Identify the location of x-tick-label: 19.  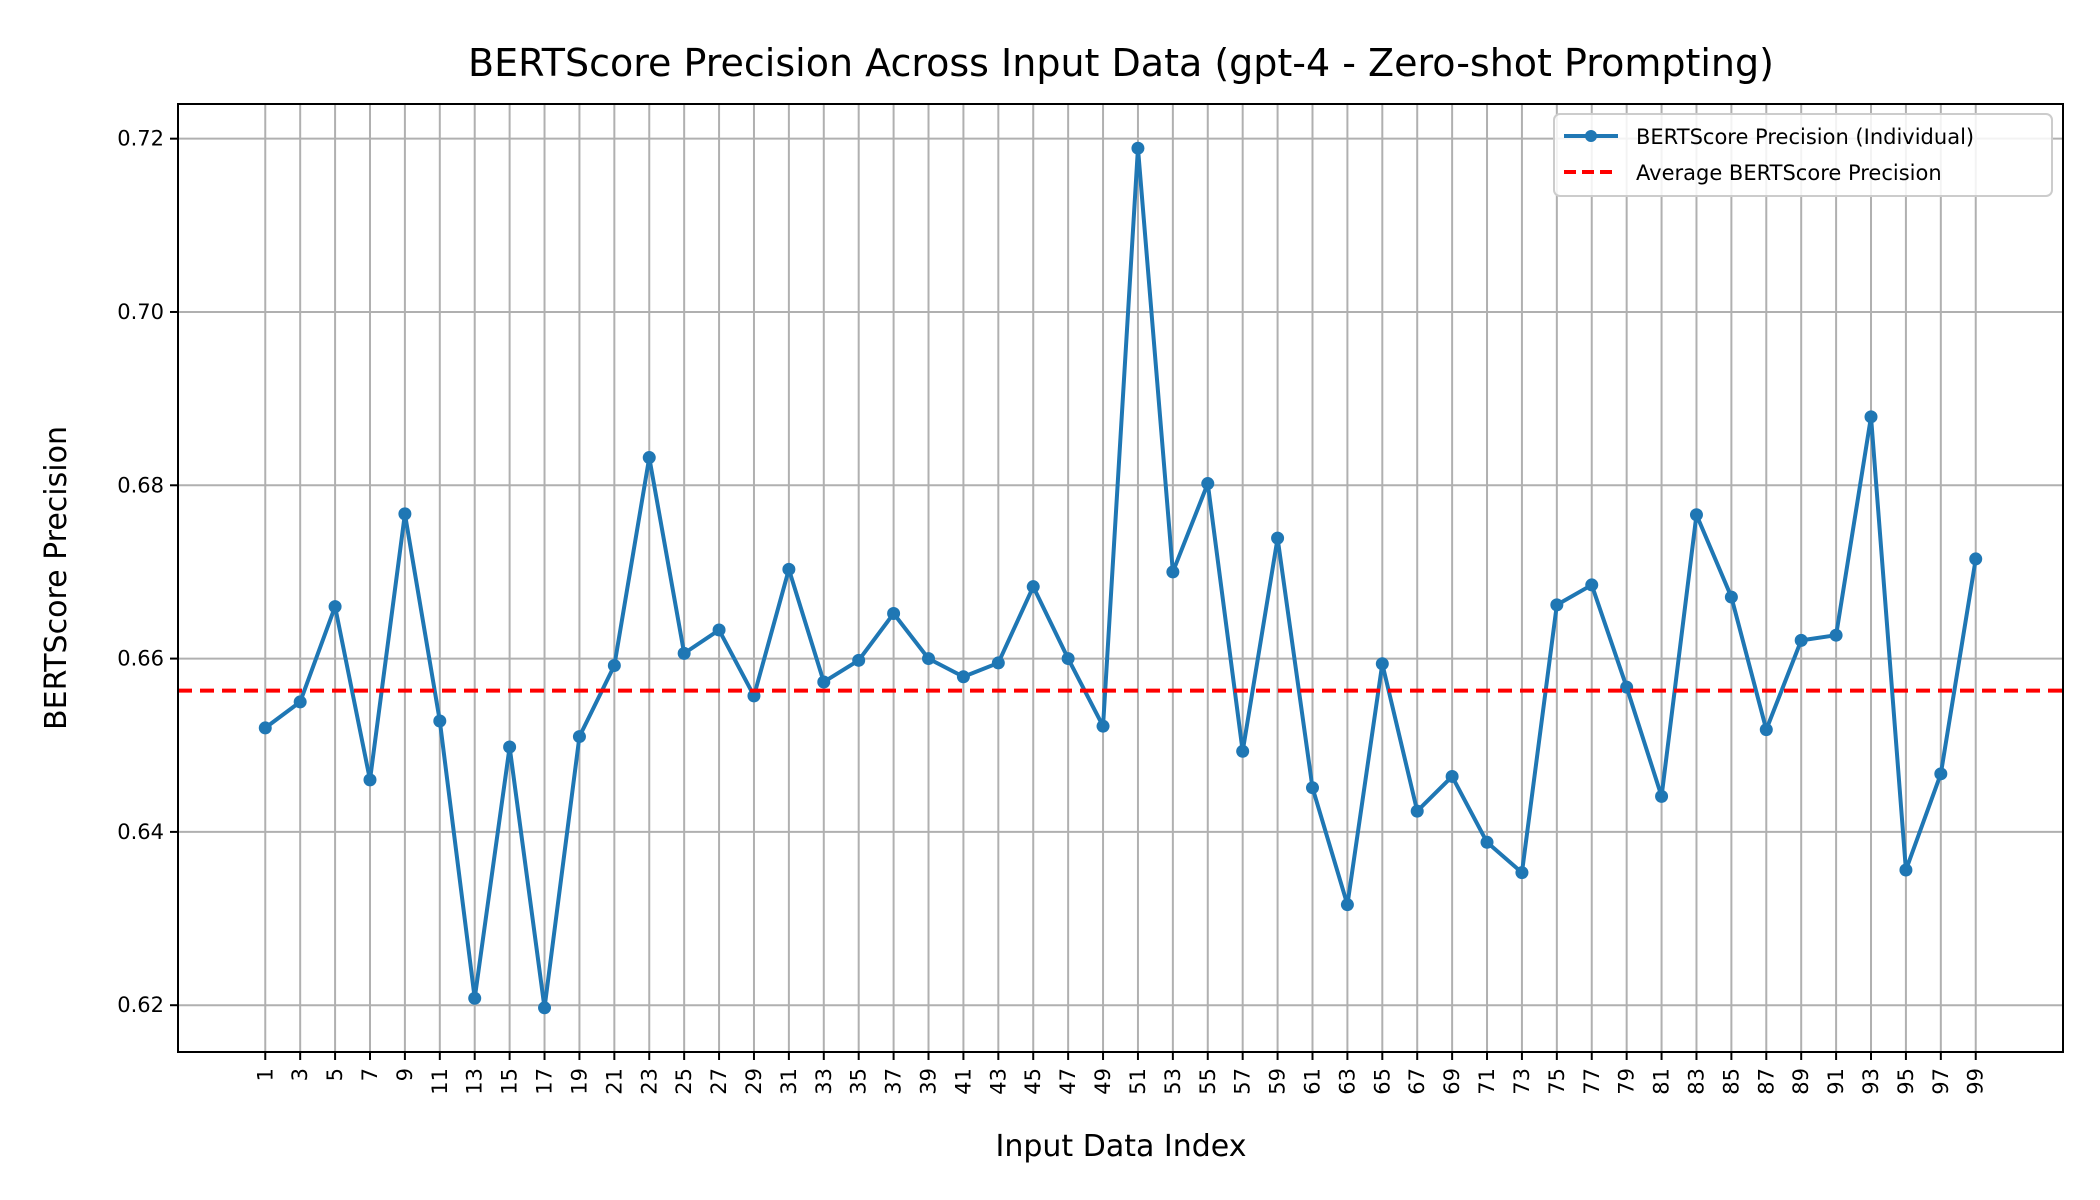
(579, 1081).